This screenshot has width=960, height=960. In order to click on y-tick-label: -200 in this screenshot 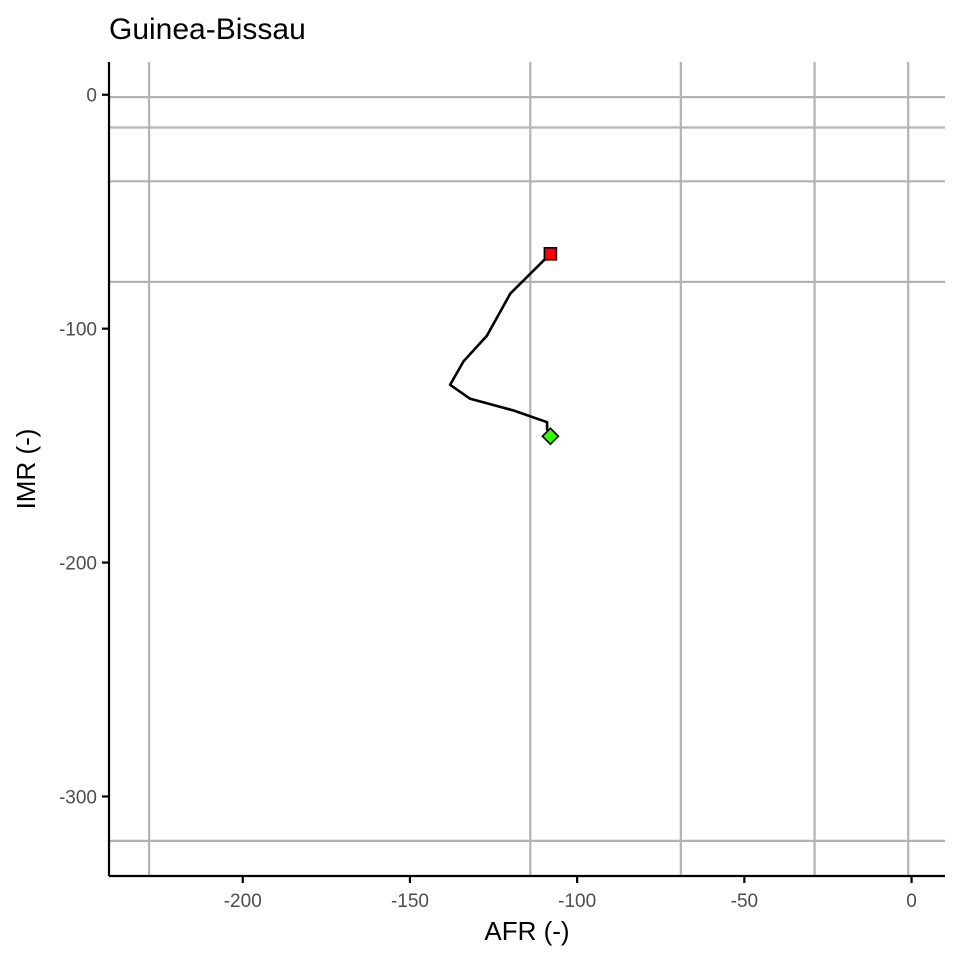, I will do `click(78, 564)`.